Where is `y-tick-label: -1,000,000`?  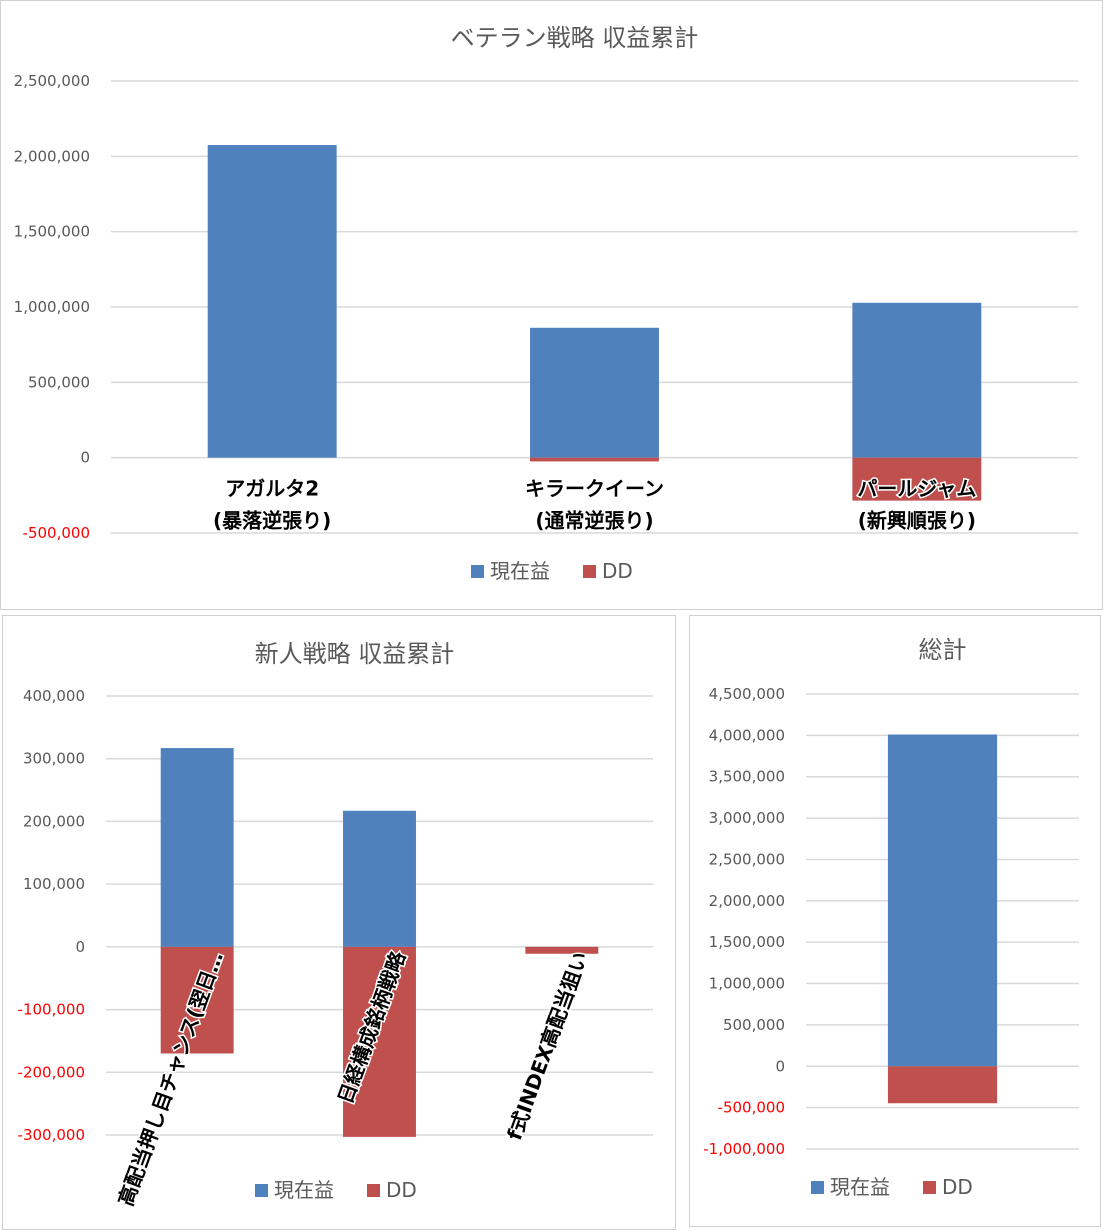
y-tick-label: -1,000,000 is located at coordinates (744, 1149).